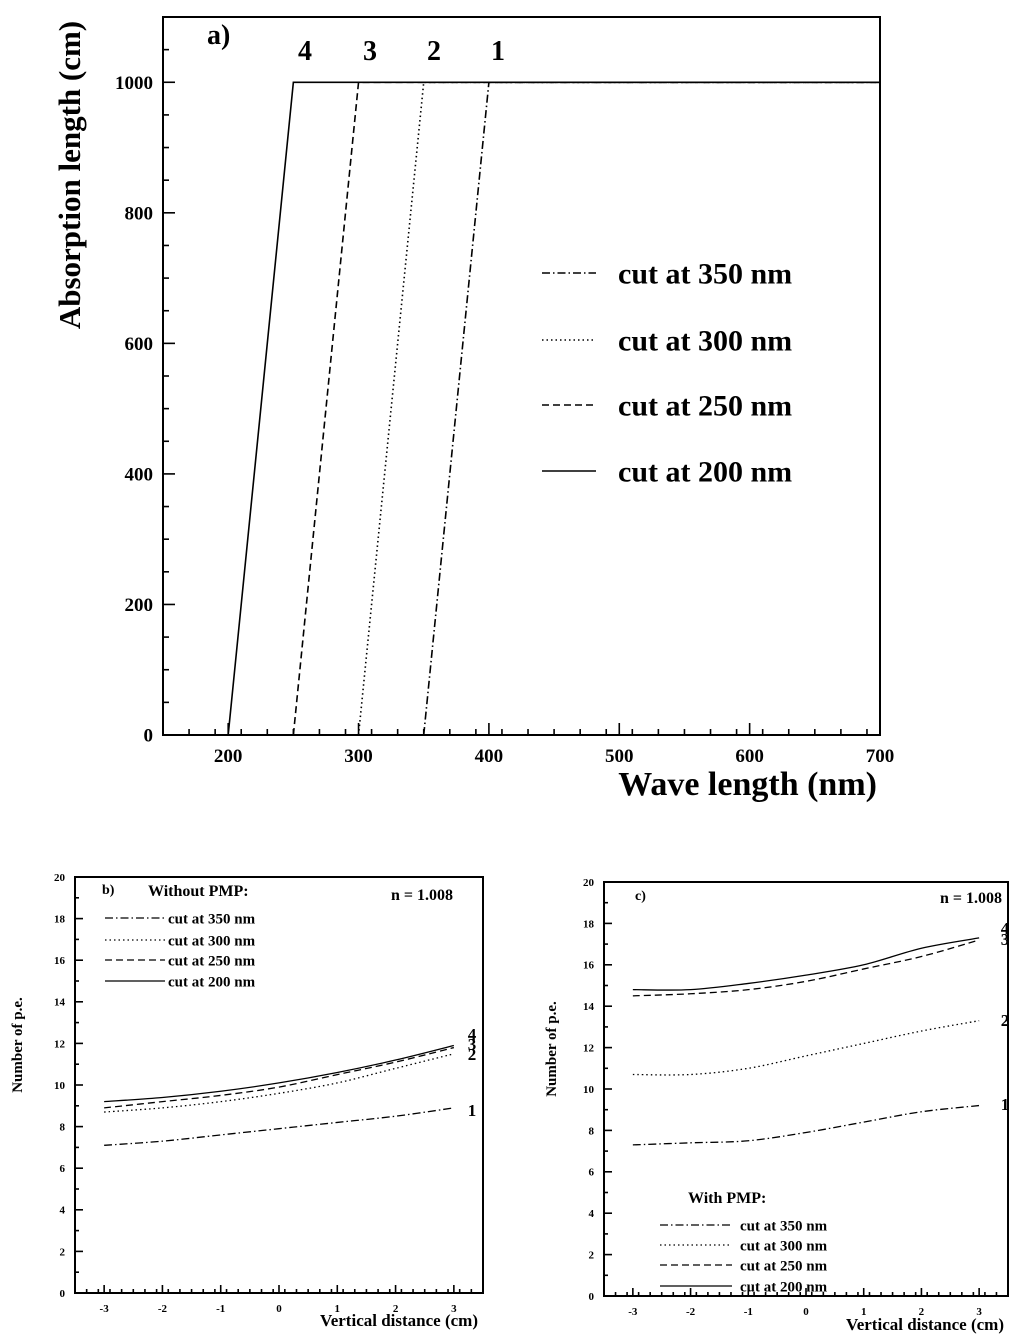  Describe the element at coordinates (749, 756) in the screenshot. I see `x-tick-label: 600` at that location.